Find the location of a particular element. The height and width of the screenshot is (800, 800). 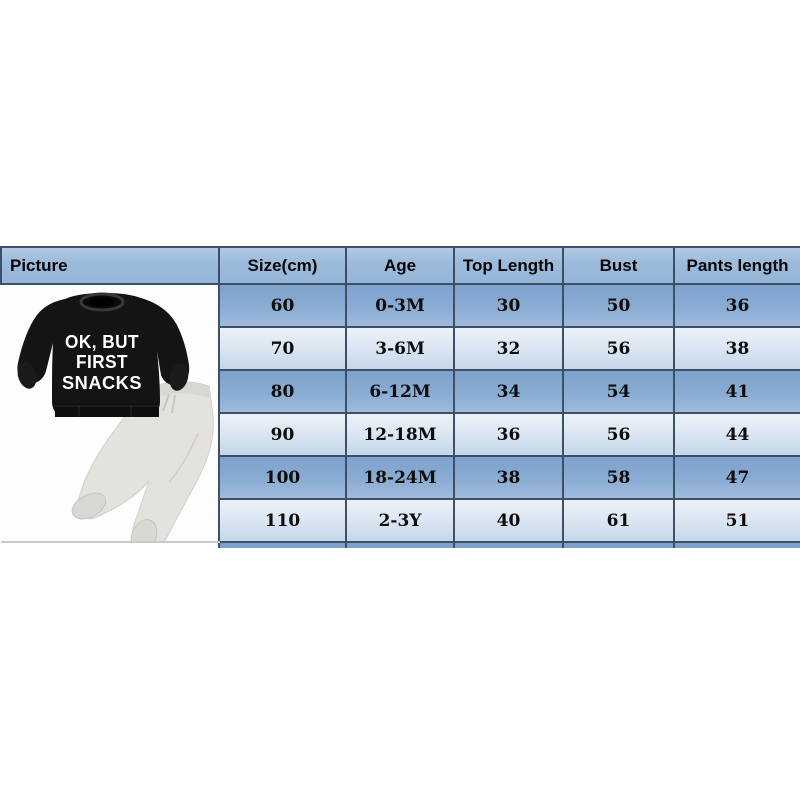

cell-age: 18-24M is located at coordinates (400, 477).